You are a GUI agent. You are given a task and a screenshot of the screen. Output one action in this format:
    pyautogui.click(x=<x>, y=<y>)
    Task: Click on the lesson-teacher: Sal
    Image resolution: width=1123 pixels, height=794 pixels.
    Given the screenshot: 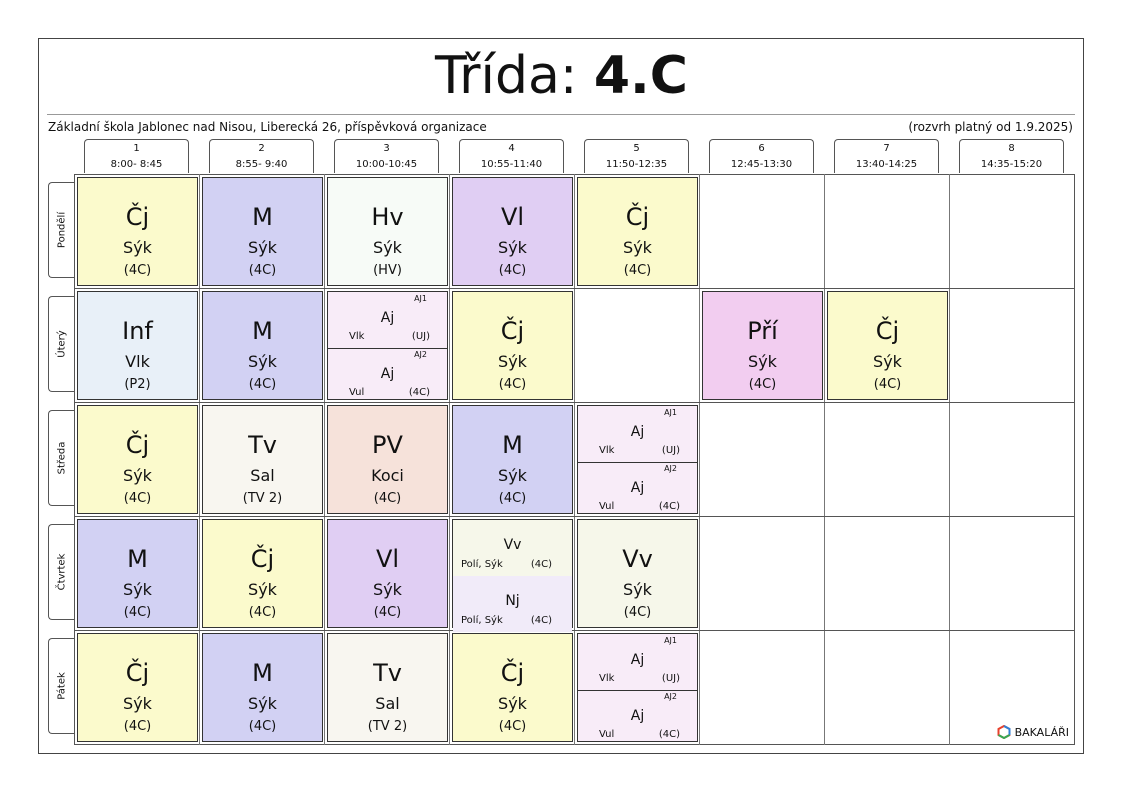 What is the action you would take?
    pyautogui.click(x=387, y=703)
    